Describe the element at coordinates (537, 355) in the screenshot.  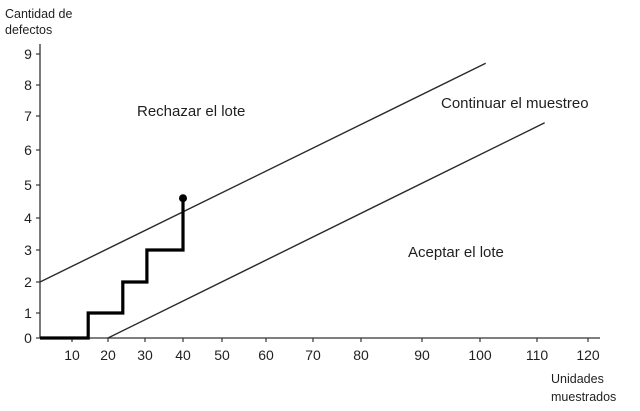
I see `x-tick-label: 110` at that location.